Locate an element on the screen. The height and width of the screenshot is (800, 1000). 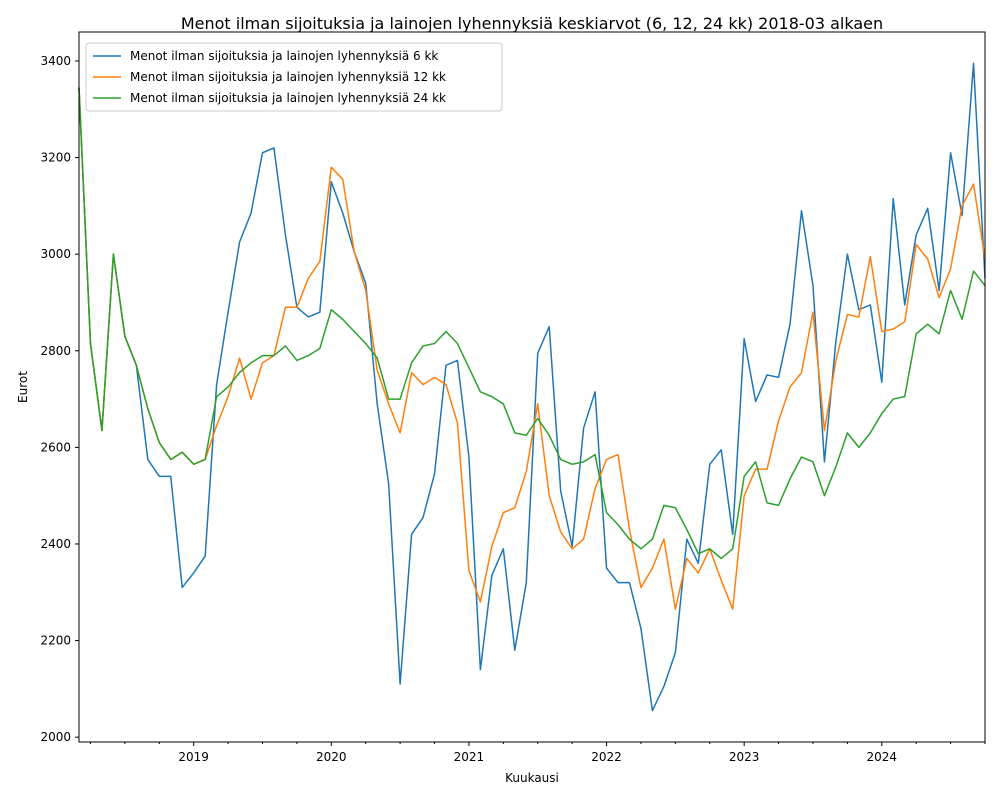
y-tick-label: 2200 is located at coordinates (55, 641).